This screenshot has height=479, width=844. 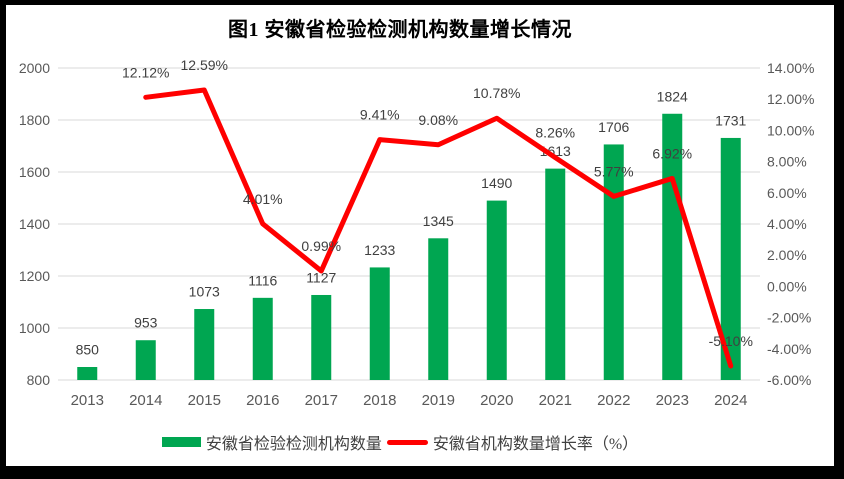 What do you see at coordinates (535, 444) in the screenshot?
I see `legend-label-line-series: 安徽省机构数量增长率（%）` at bounding box center [535, 444].